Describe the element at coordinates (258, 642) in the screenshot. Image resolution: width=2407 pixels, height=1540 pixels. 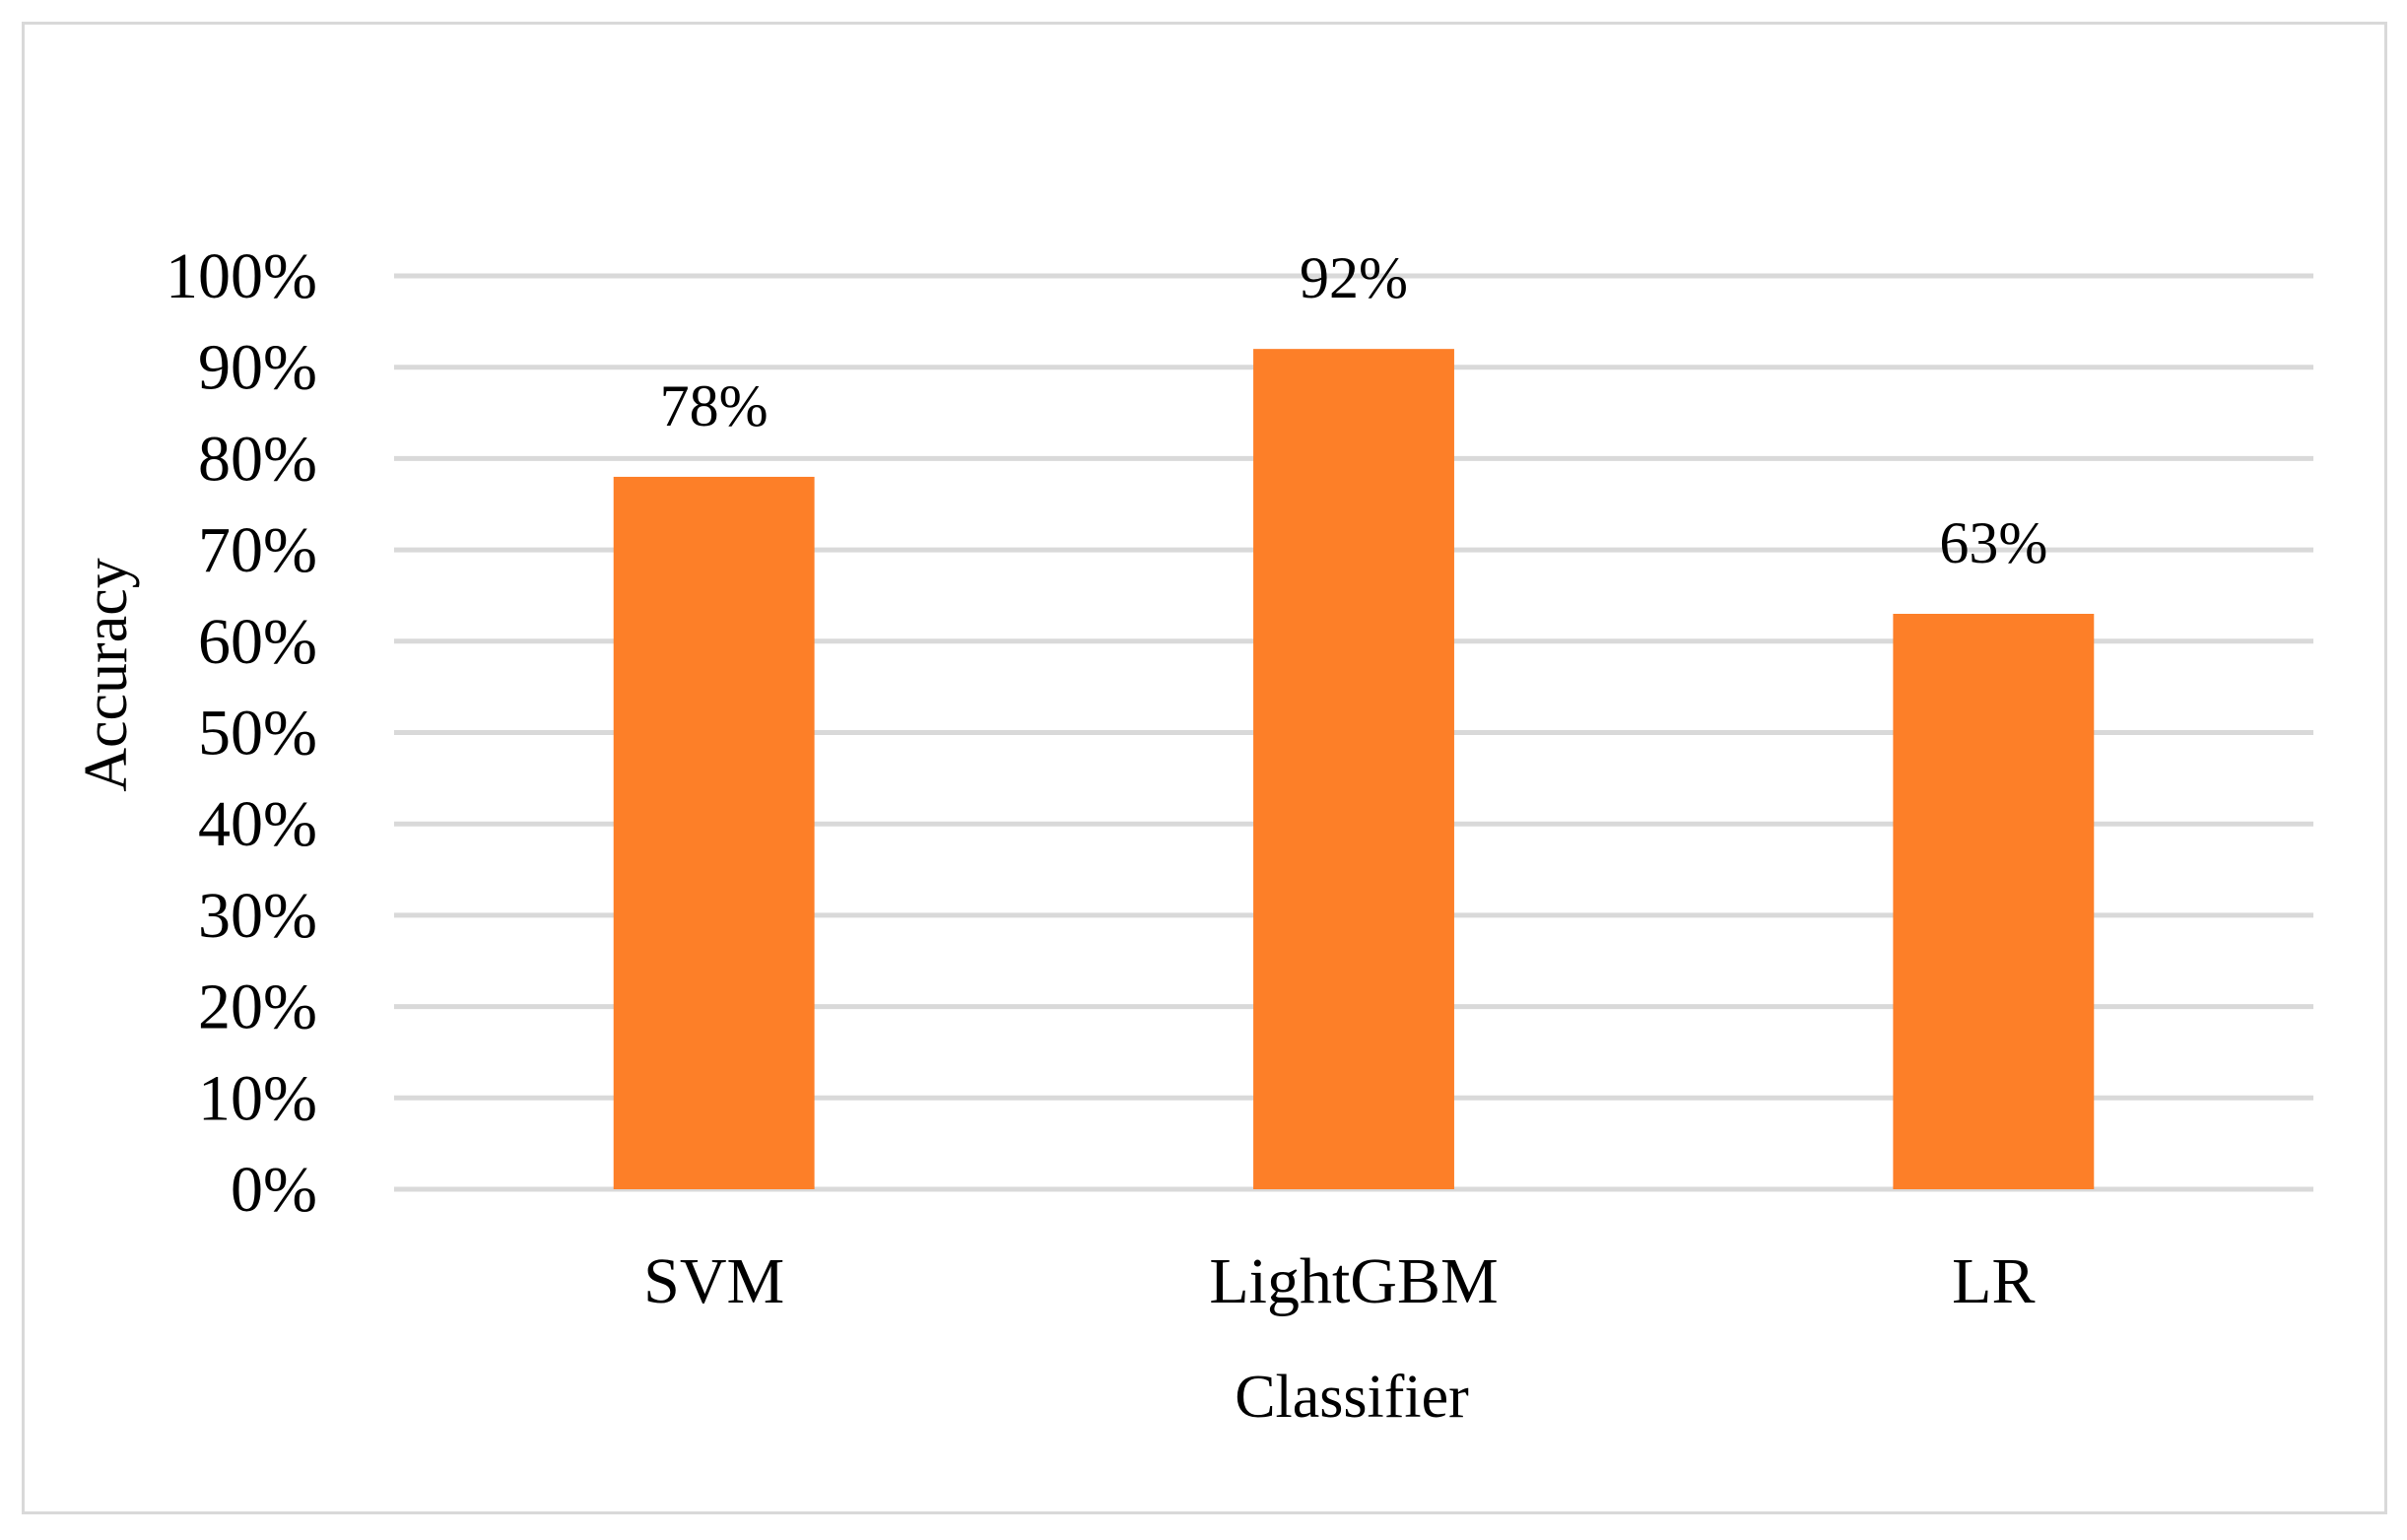
I see `y-tick-label: 60%` at that location.